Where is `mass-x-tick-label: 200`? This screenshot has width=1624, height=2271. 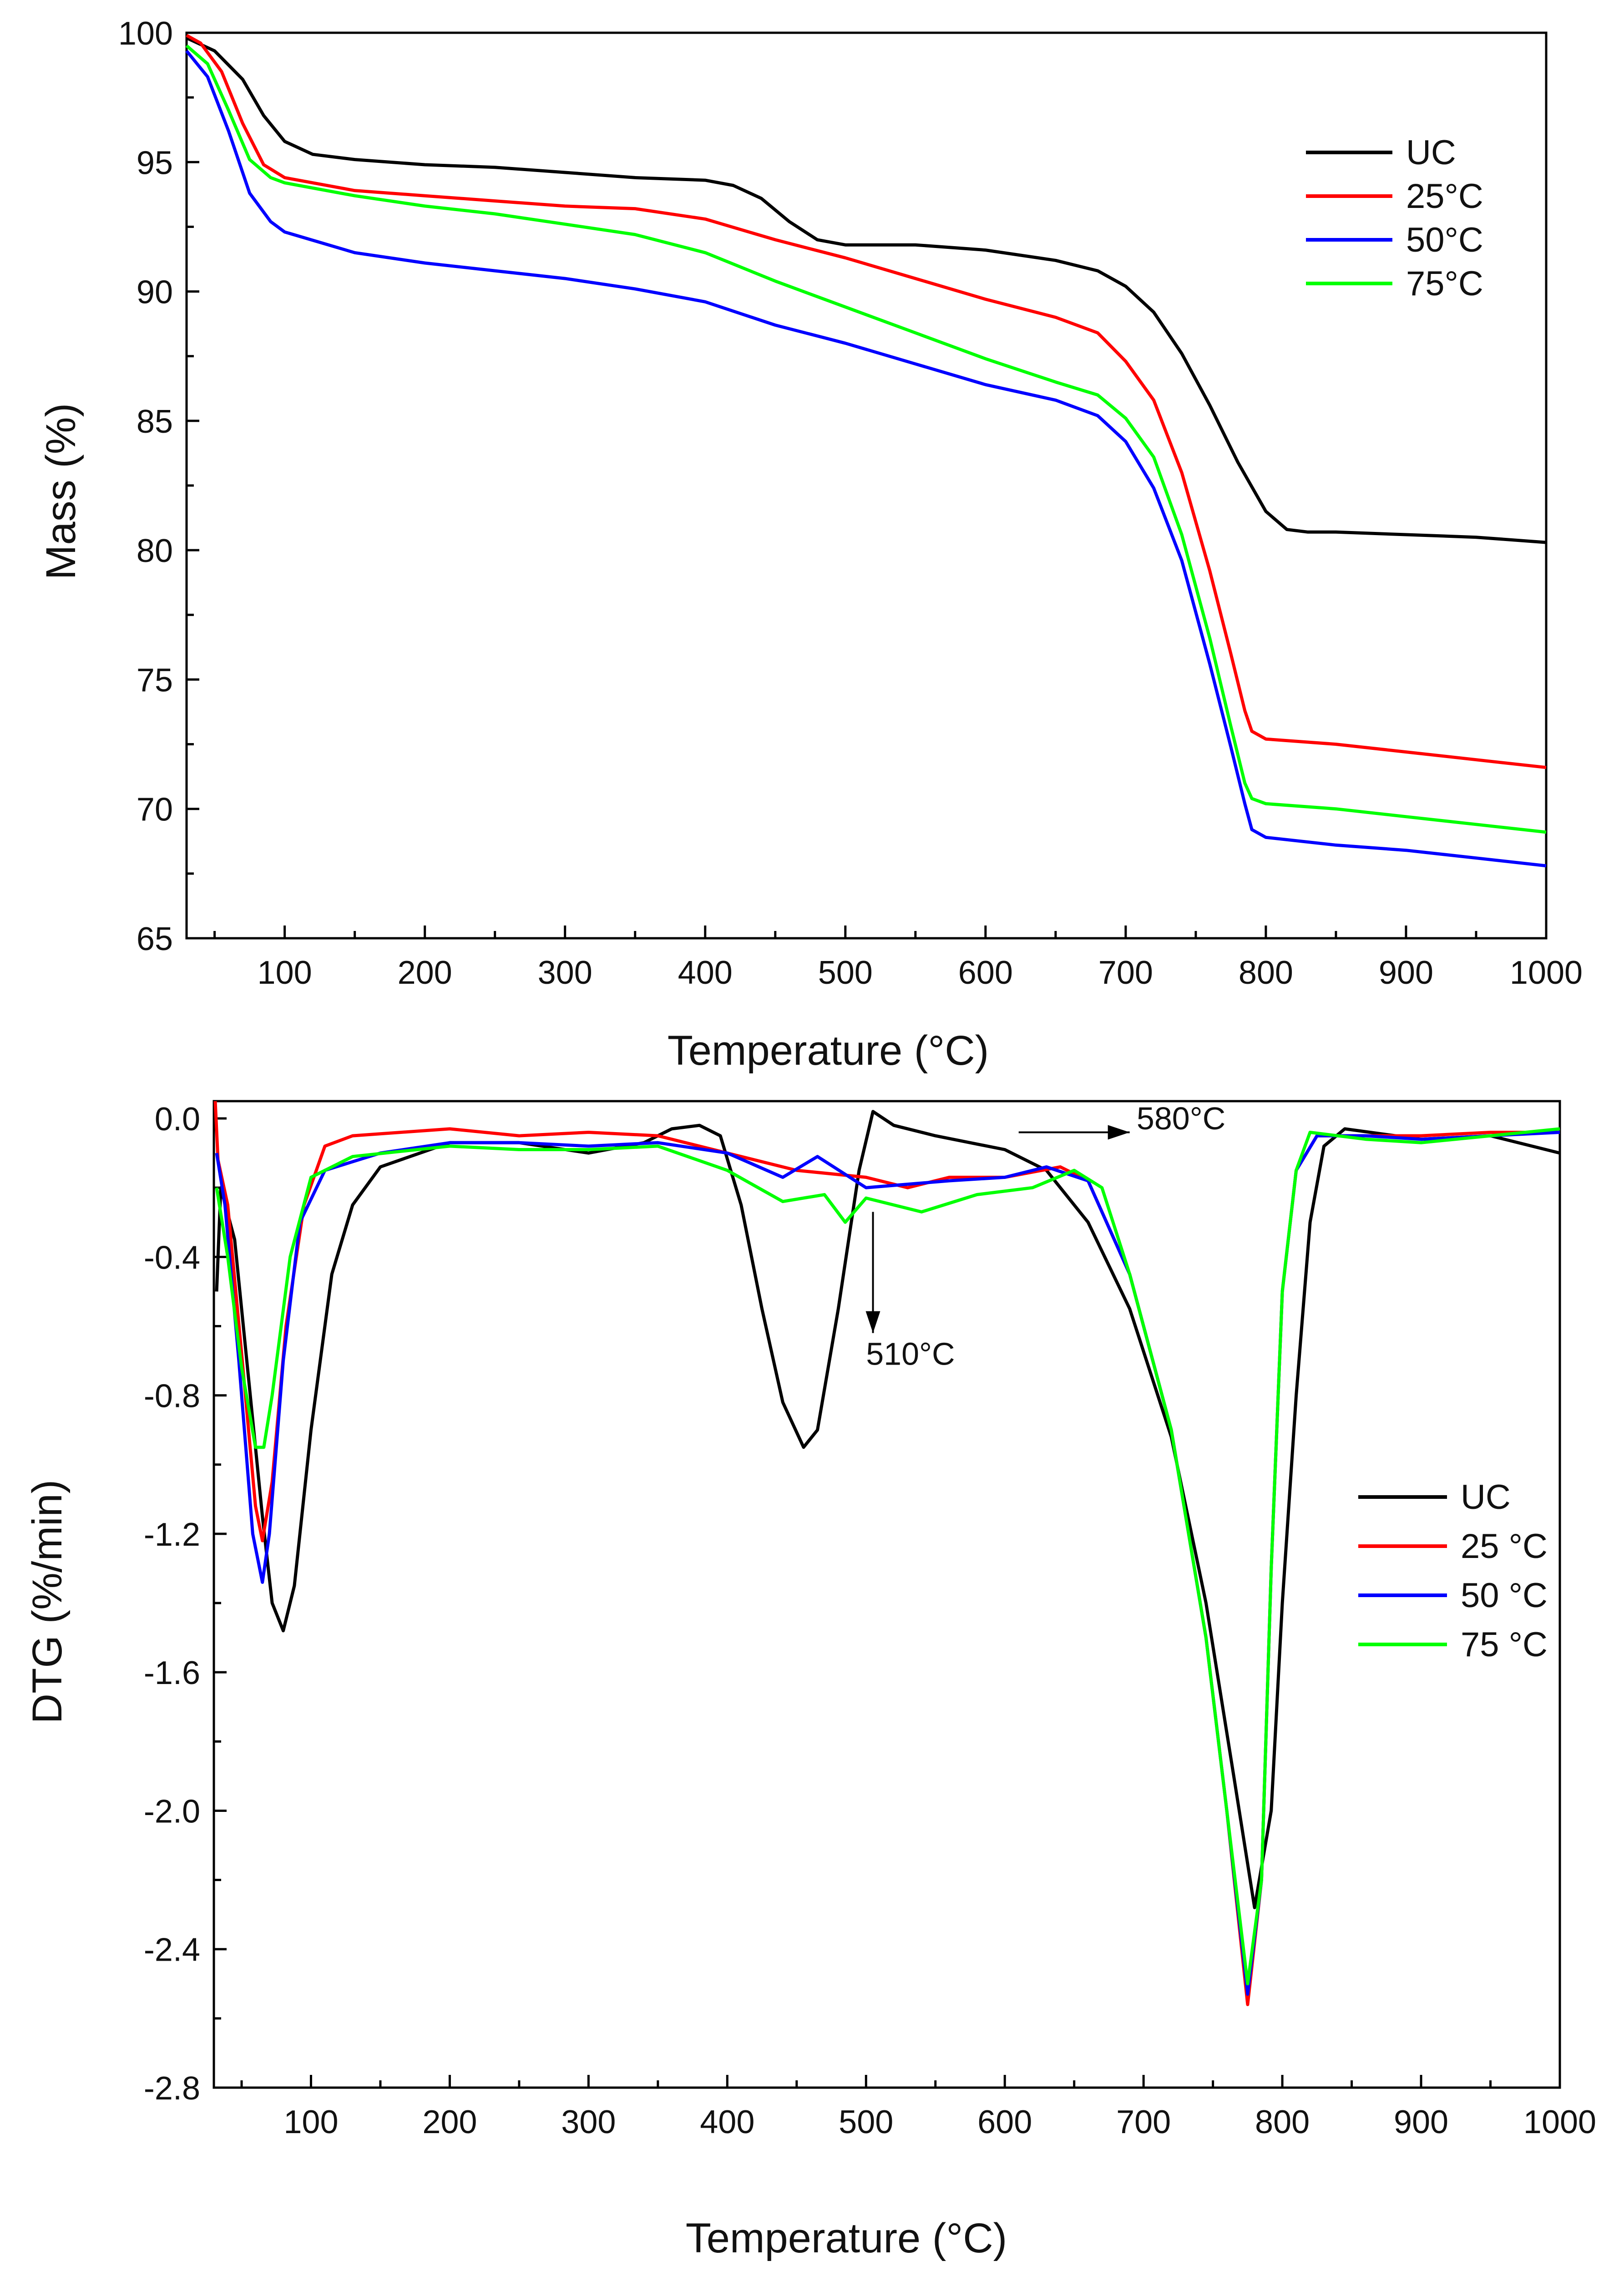
mass-x-tick-label: 200 is located at coordinates (425, 973).